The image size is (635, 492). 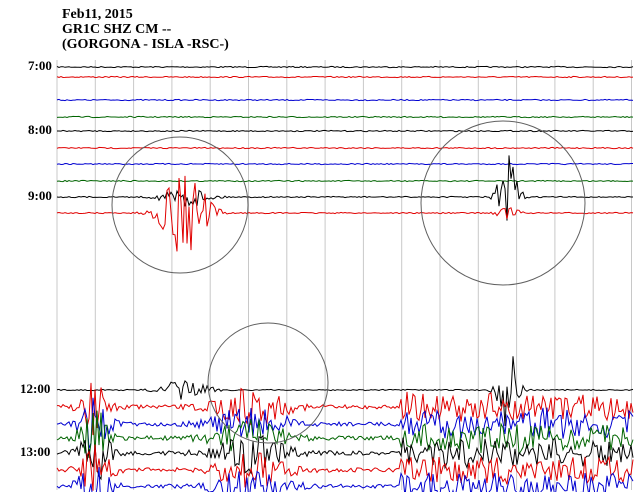 What do you see at coordinates (145, 44) in the screenshot?
I see `chart-location: (GORGONA - ISLA -RSC-)` at bounding box center [145, 44].